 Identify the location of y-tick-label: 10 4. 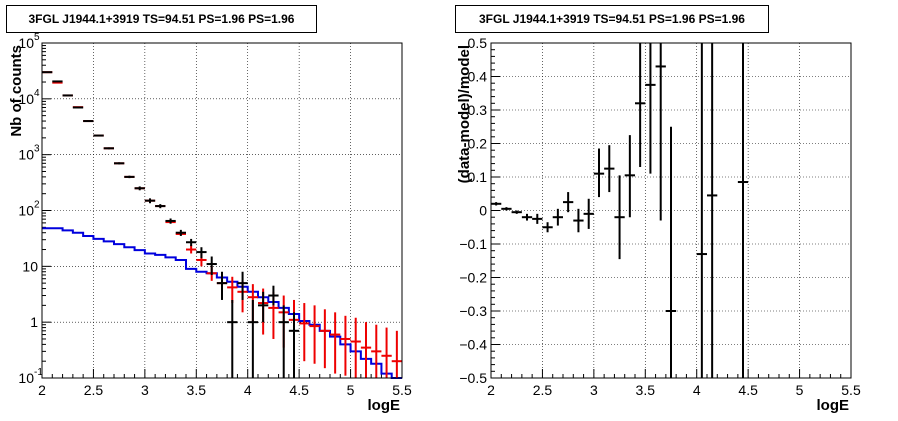
(29, 97).